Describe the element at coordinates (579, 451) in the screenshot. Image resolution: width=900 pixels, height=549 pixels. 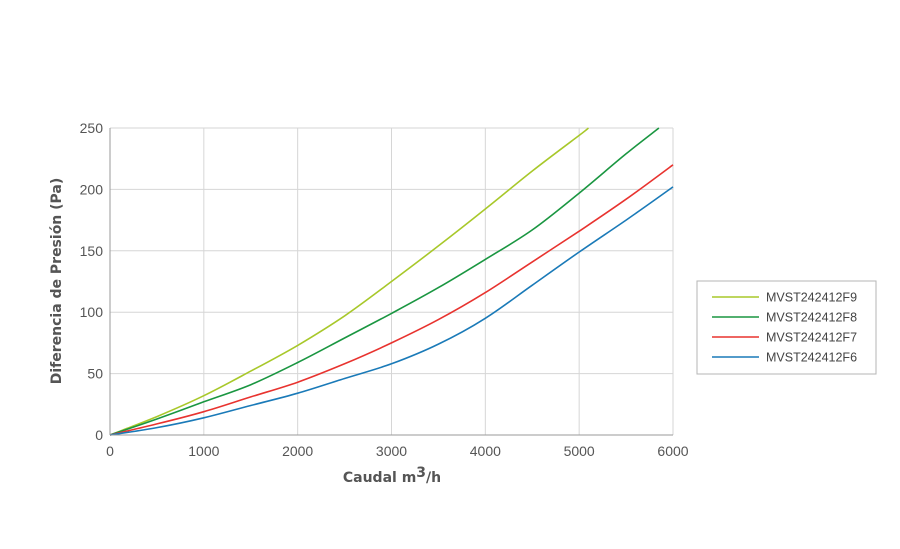
I see `x-tick-label: 5000` at that location.